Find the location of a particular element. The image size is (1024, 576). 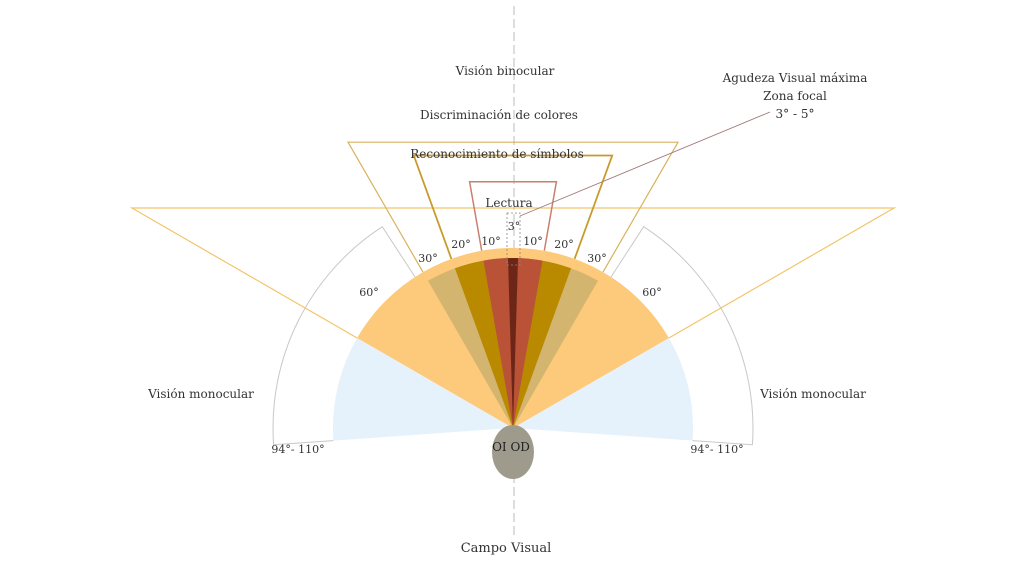

focal-sector is located at coordinates (513, 343).